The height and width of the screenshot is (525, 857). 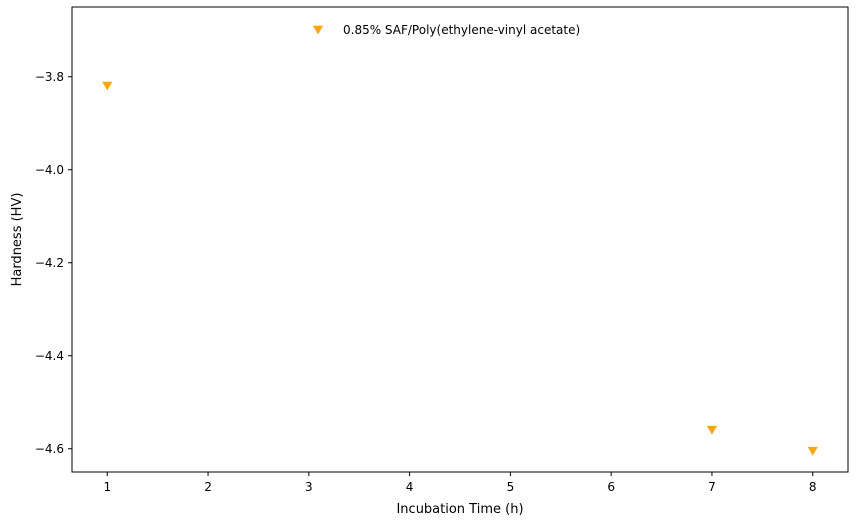 What do you see at coordinates (511, 487) in the screenshot?
I see `x-tick-label: 5` at bounding box center [511, 487].